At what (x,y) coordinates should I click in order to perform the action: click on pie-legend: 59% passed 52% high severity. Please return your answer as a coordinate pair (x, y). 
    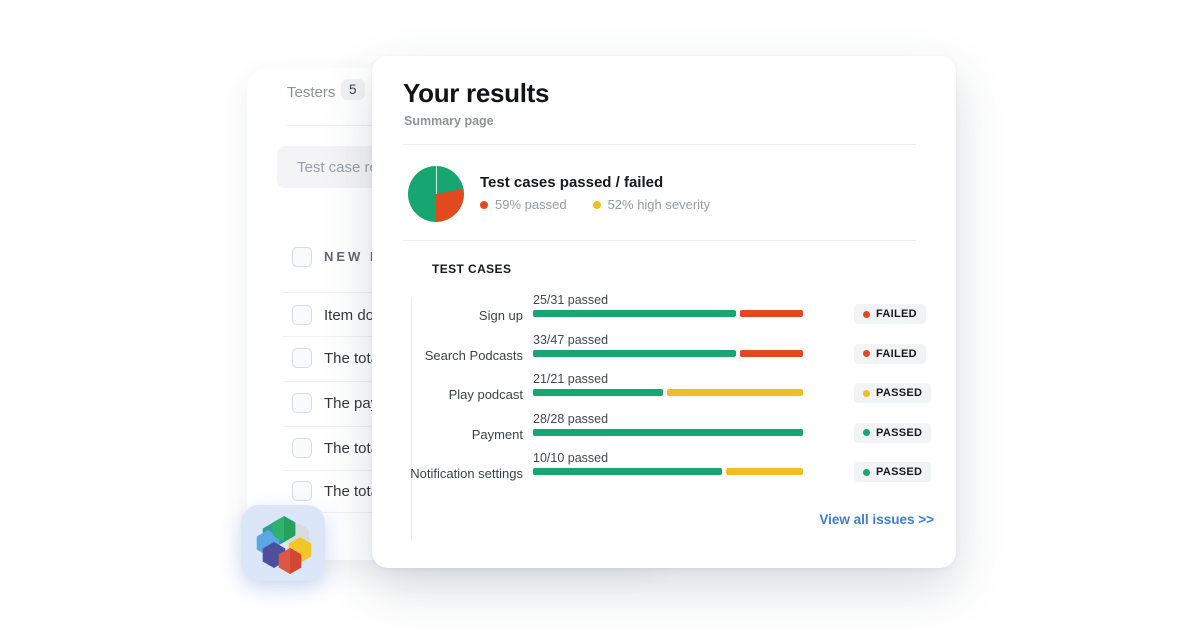
    Looking at the image, I should click on (595, 204).